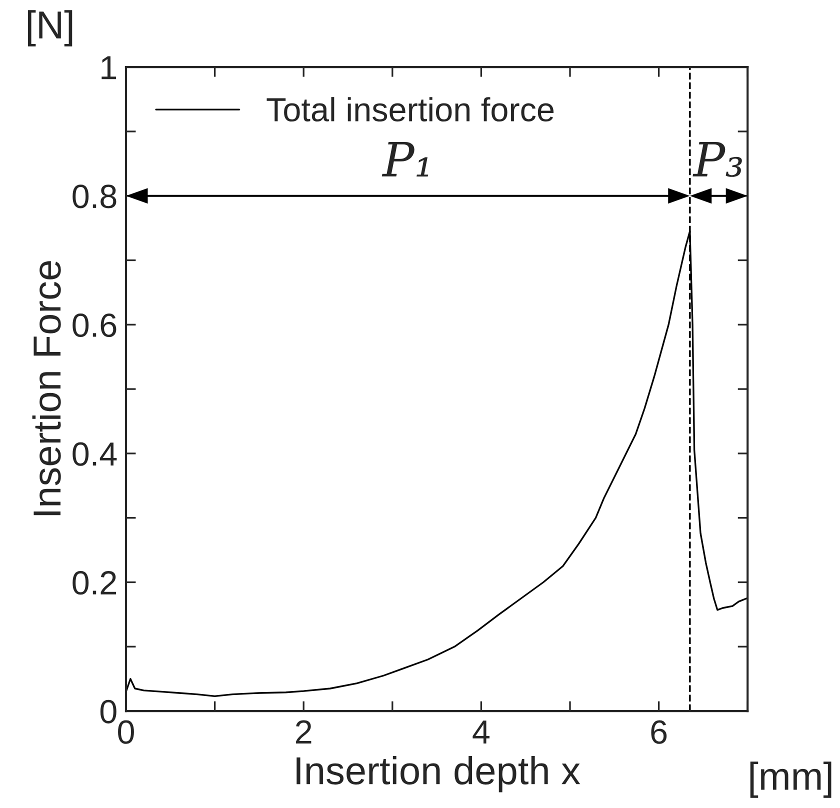  Describe the element at coordinates (94, 325) in the screenshot. I see `y-tick-label: 0.6` at that location.